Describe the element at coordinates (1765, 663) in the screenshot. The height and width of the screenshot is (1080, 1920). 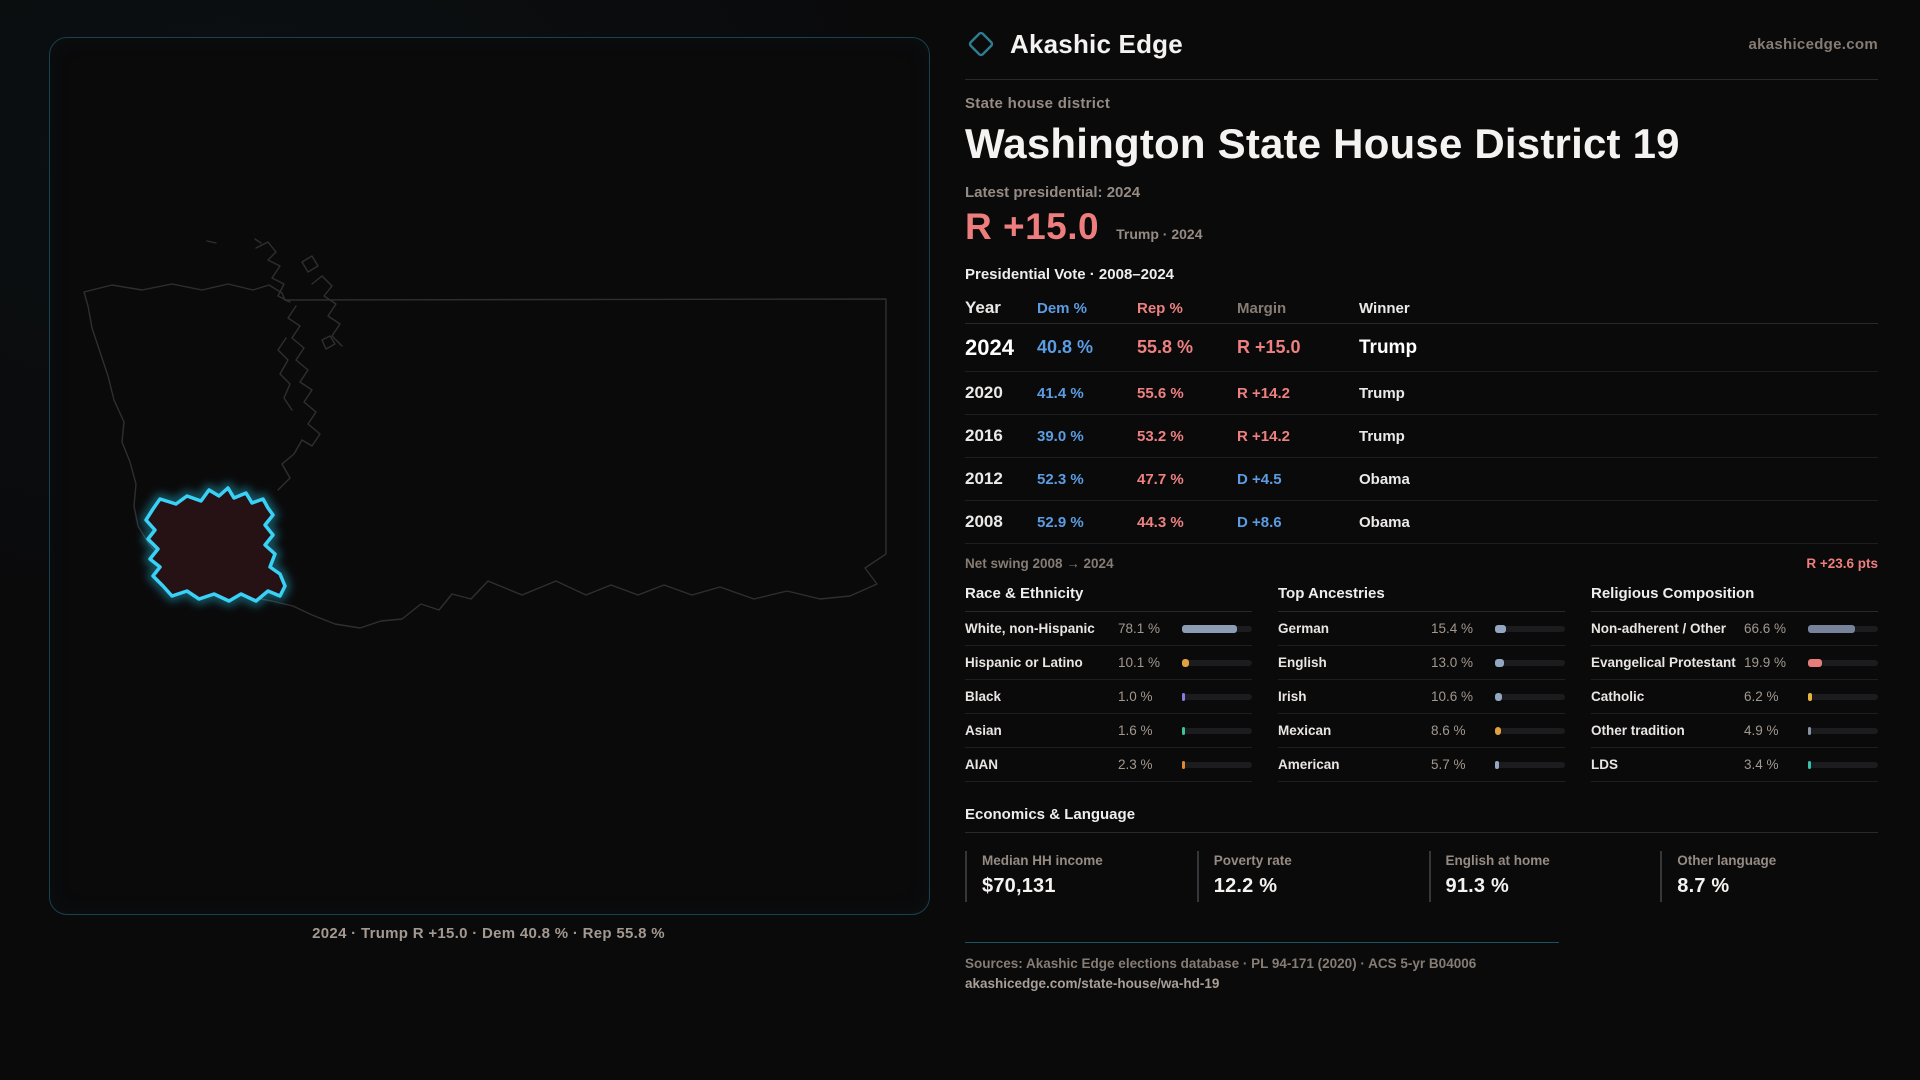
I see `demographics-value: 19.9 %` at that location.